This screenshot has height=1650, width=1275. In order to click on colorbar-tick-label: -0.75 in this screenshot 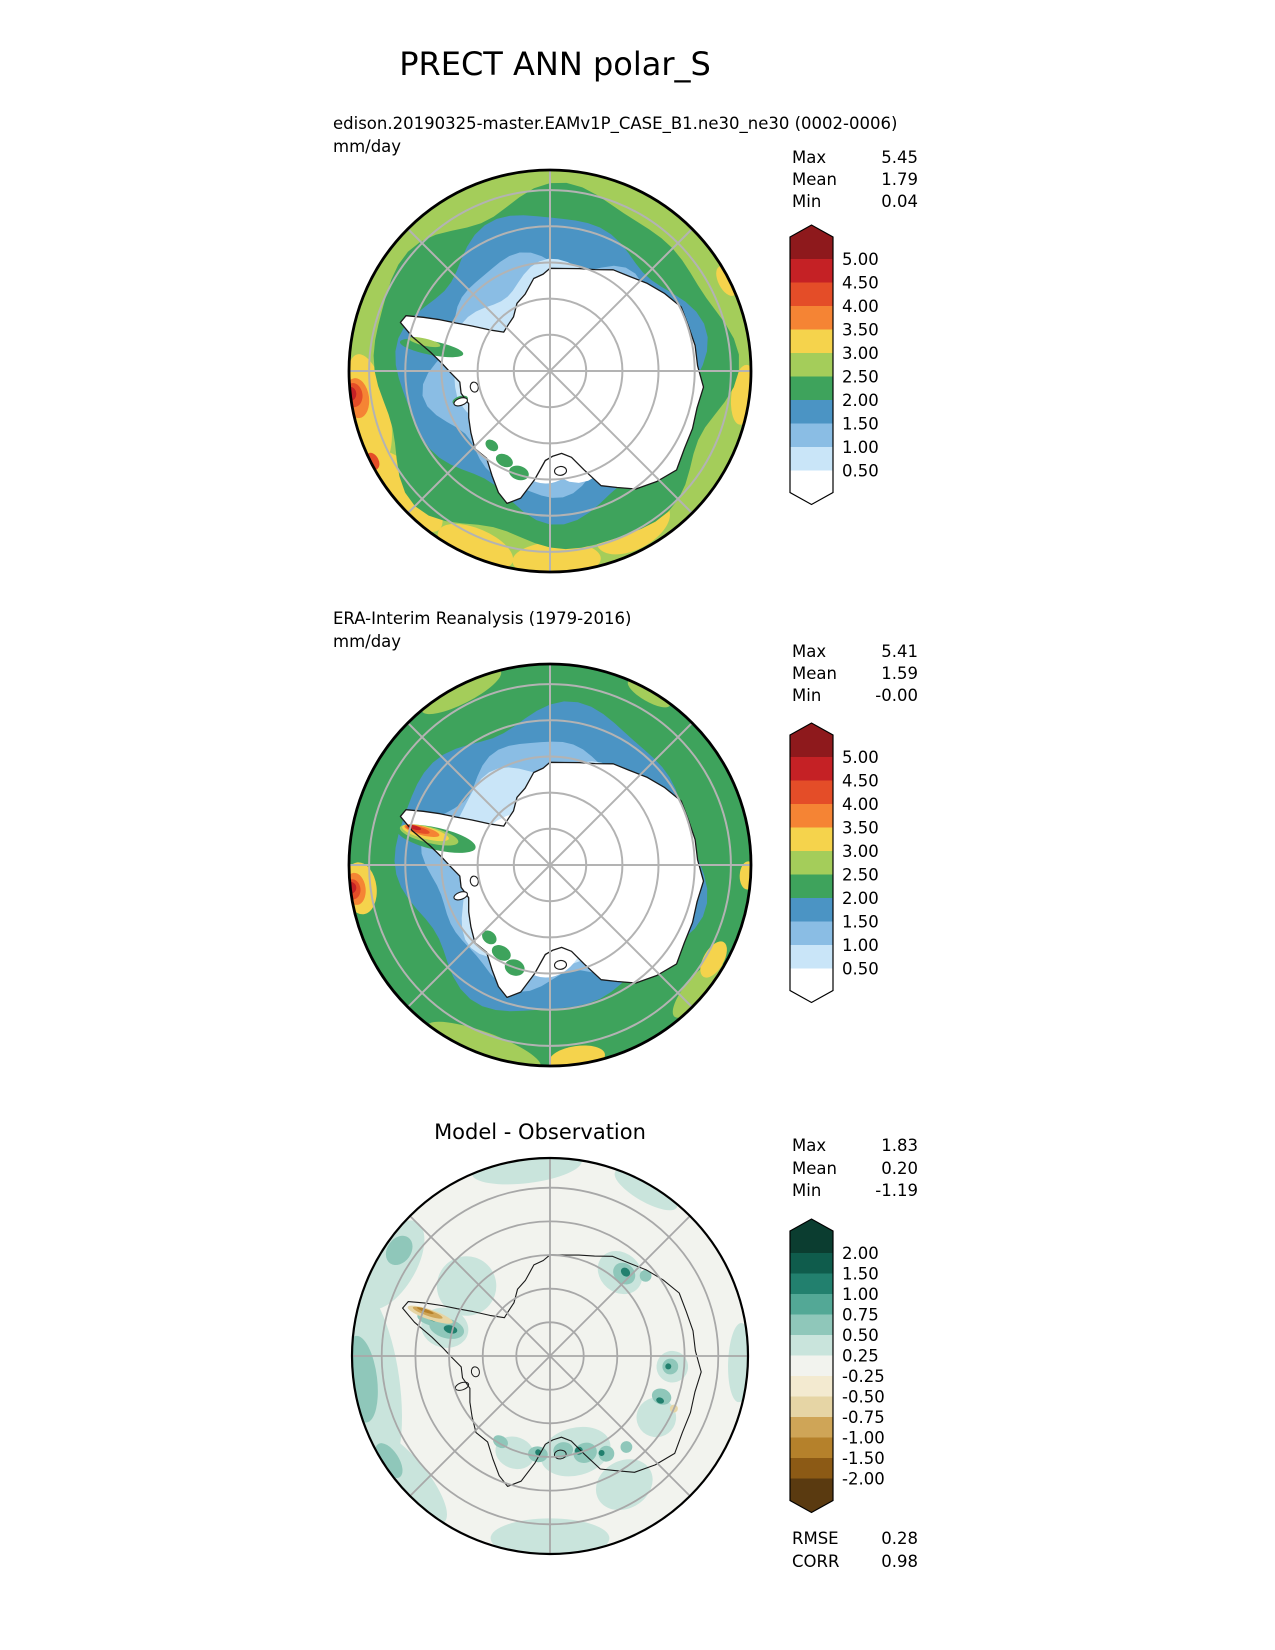, I will do `click(863, 1417)`.